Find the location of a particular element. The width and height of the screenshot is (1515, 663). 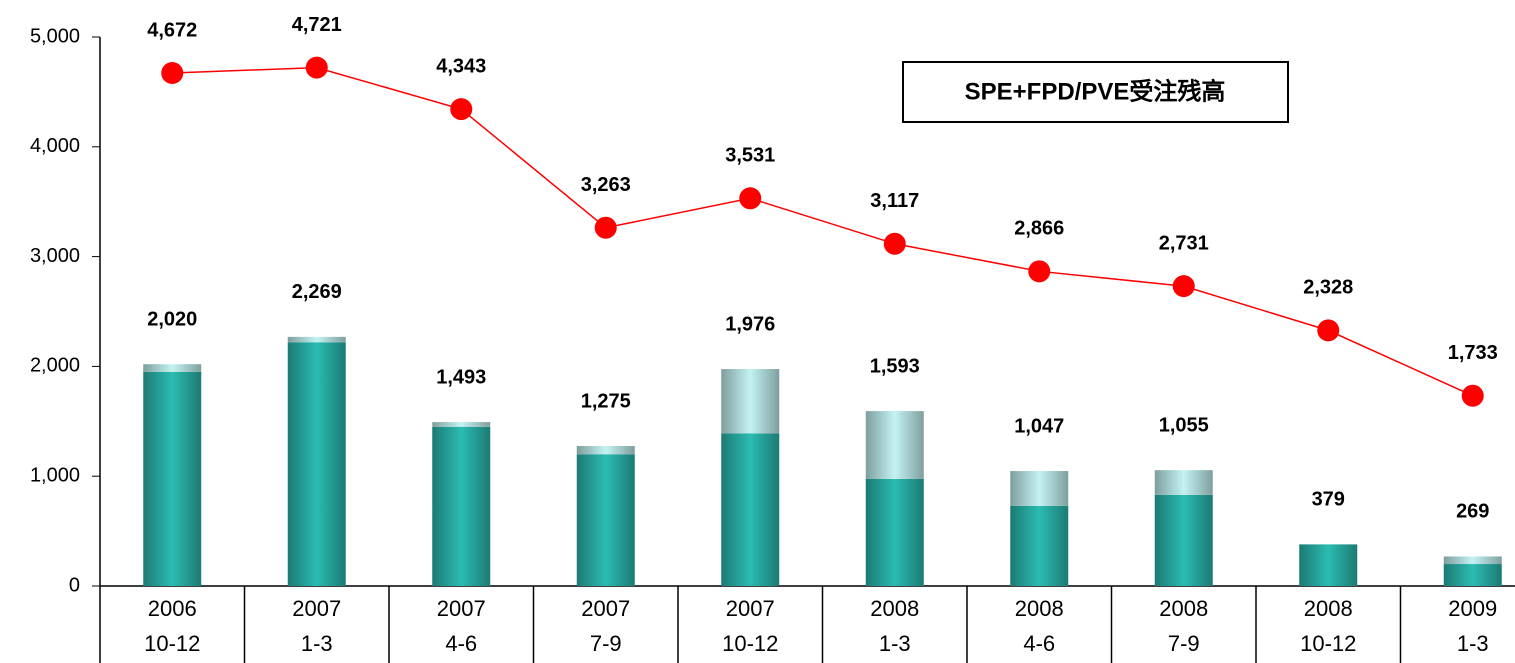

bar-total-label: 269 is located at coordinates (1472, 512).